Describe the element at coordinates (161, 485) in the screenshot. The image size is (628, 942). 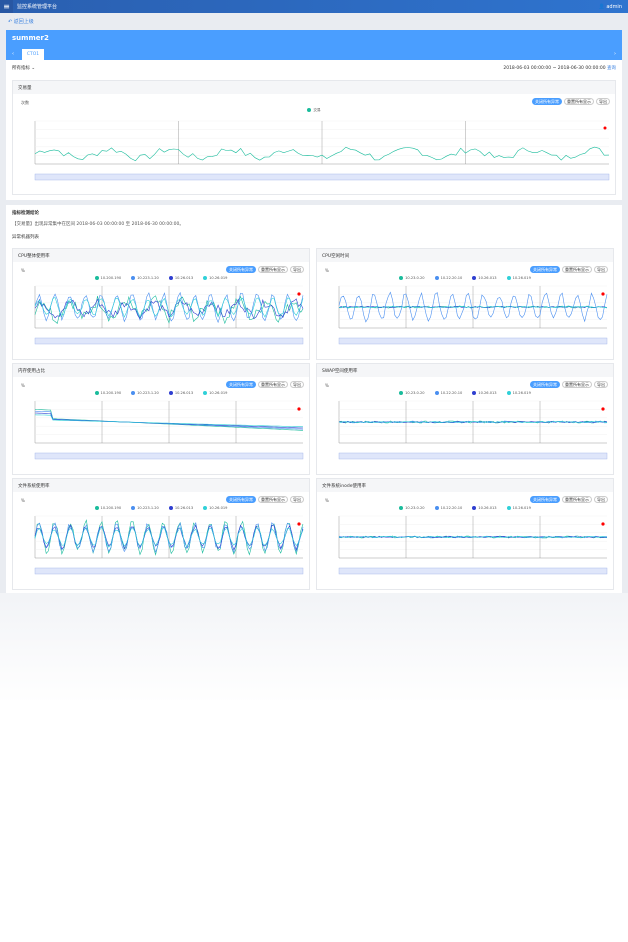
I see `metric-chart-title: 文件系统使用率` at that location.